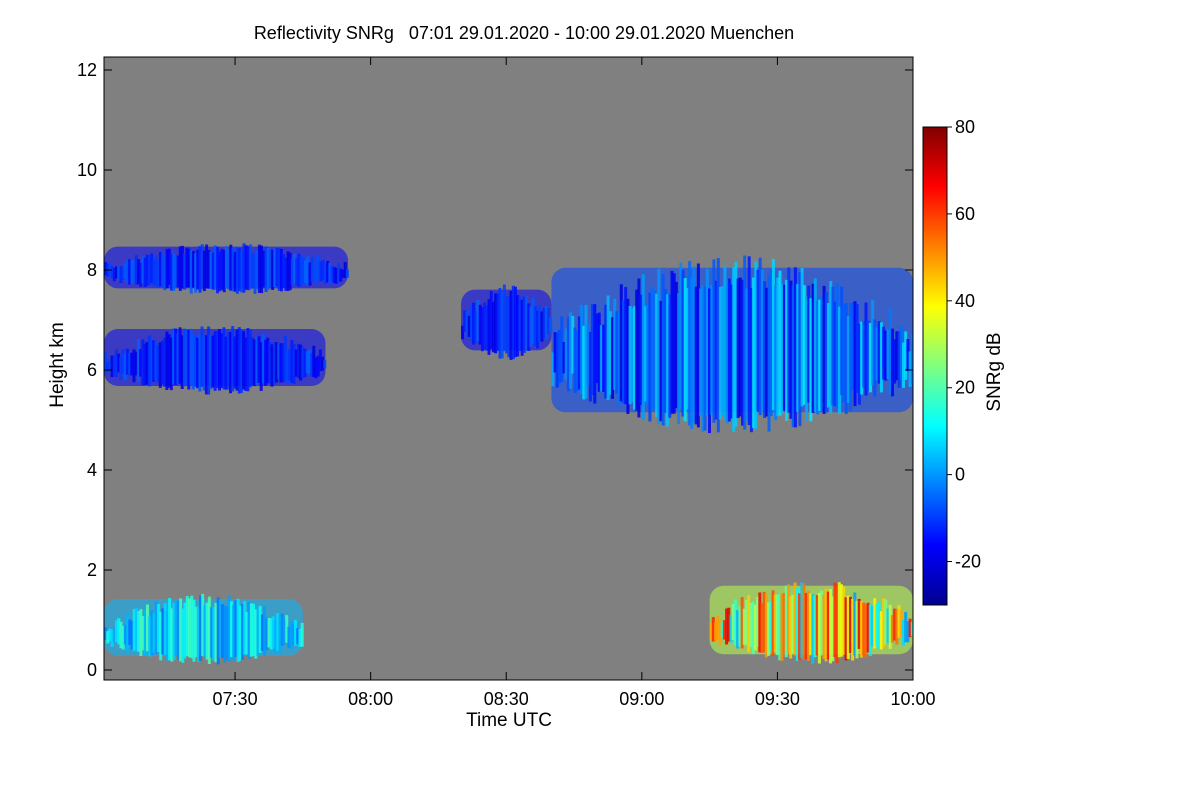 The height and width of the screenshot is (800, 1200). What do you see at coordinates (965, 301) in the screenshot?
I see `colorbar-tick-label: 40` at bounding box center [965, 301].